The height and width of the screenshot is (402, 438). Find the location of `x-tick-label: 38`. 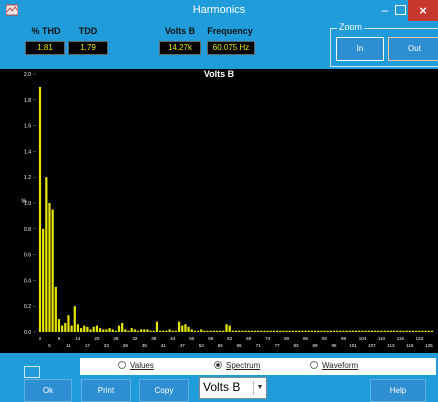

x-tick-label: 38 is located at coordinates (154, 338).